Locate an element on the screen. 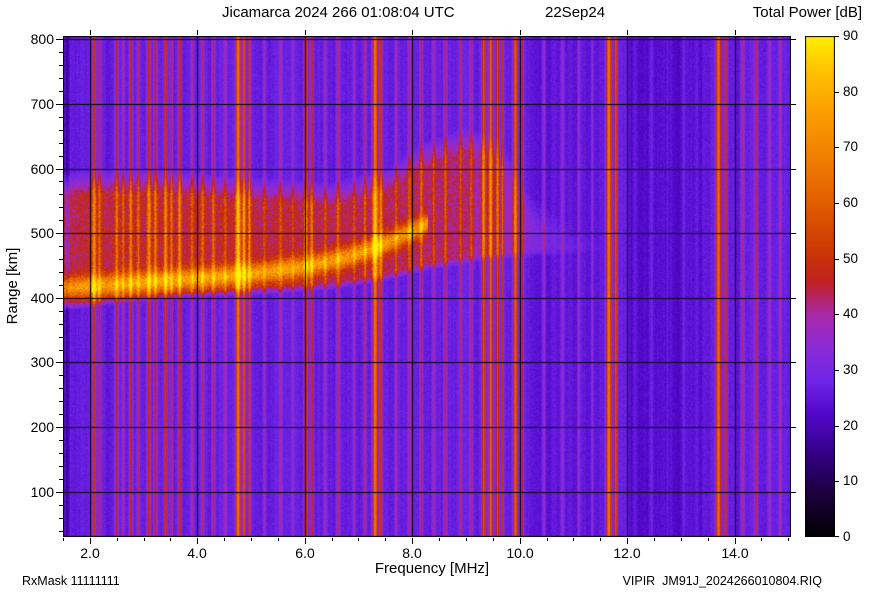 The image size is (874, 595). y-tick-label: 100 is located at coordinates (42, 492).